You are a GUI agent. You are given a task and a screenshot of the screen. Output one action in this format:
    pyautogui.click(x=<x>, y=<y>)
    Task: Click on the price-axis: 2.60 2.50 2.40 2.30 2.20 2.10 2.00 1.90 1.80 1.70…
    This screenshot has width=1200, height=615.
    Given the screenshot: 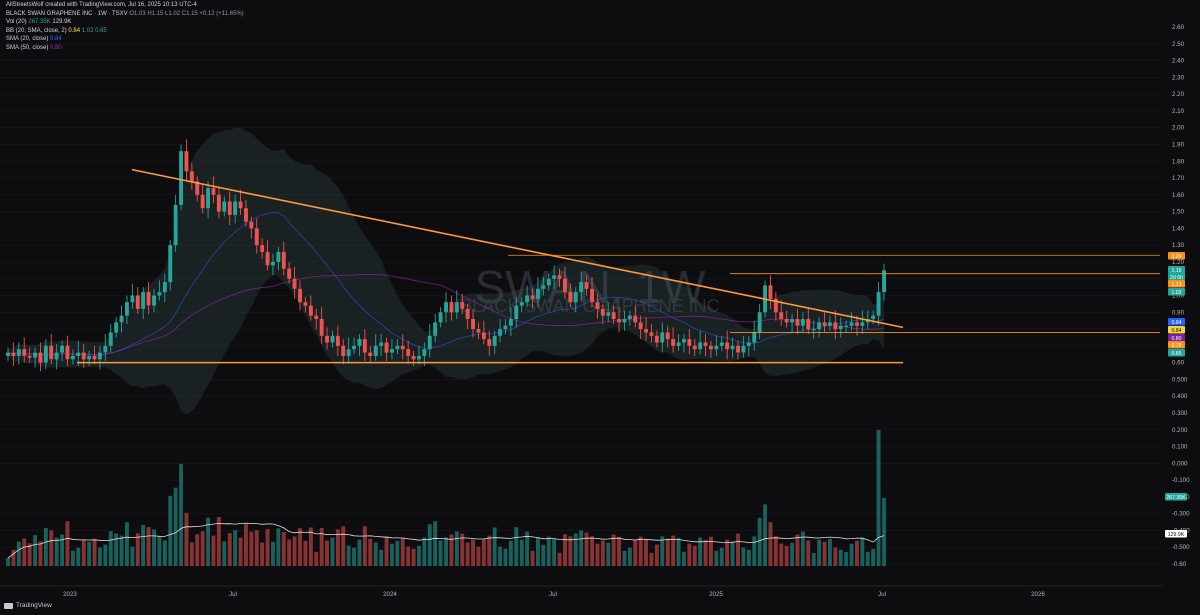 What is the action you would take?
    pyautogui.click(x=1181, y=296)
    